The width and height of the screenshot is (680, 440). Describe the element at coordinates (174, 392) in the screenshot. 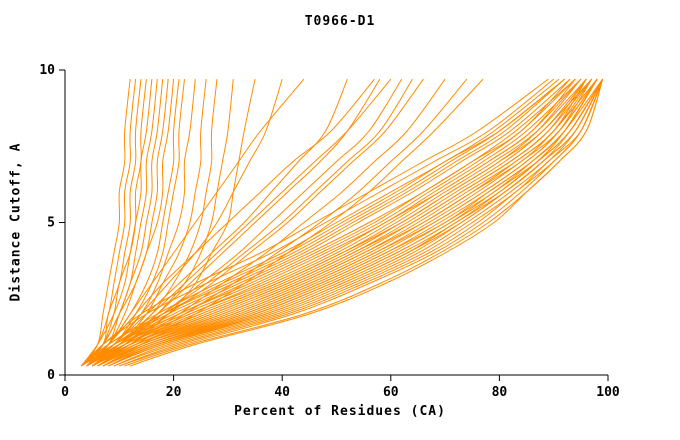

I see `x-tick-label: 20` at that location.